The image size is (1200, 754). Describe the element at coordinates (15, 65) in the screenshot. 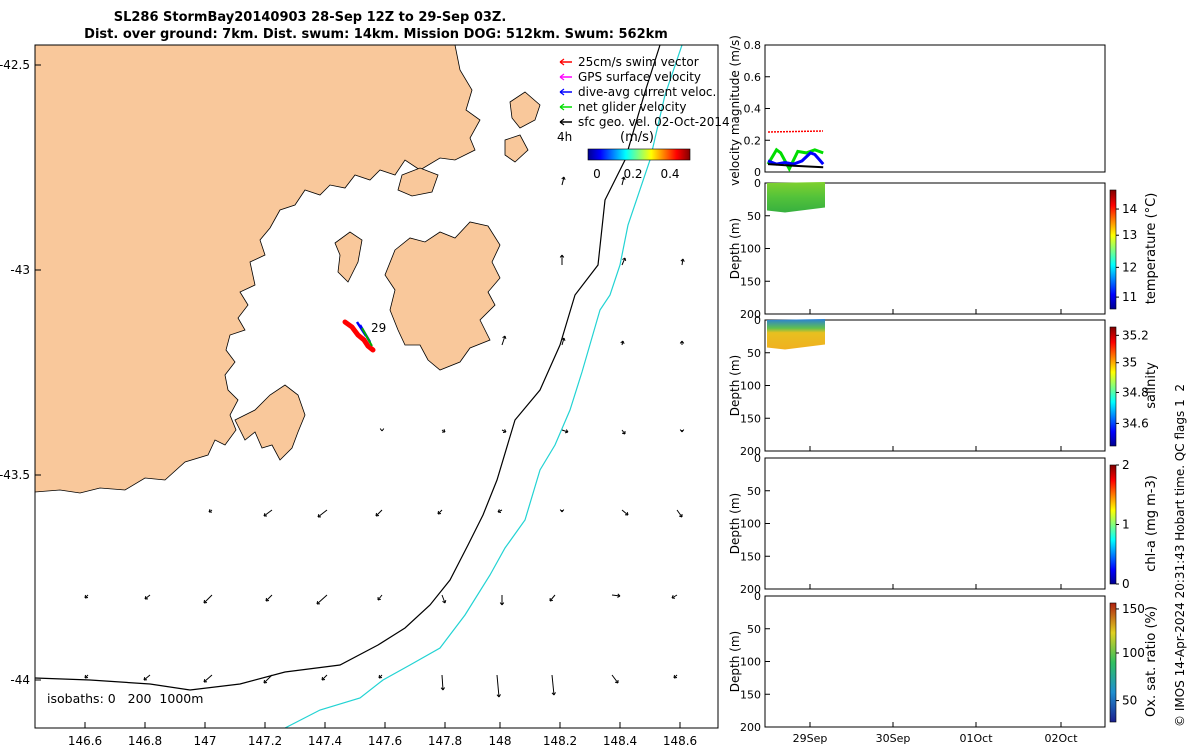

I see `y-tick-label: -42.5` at that location.